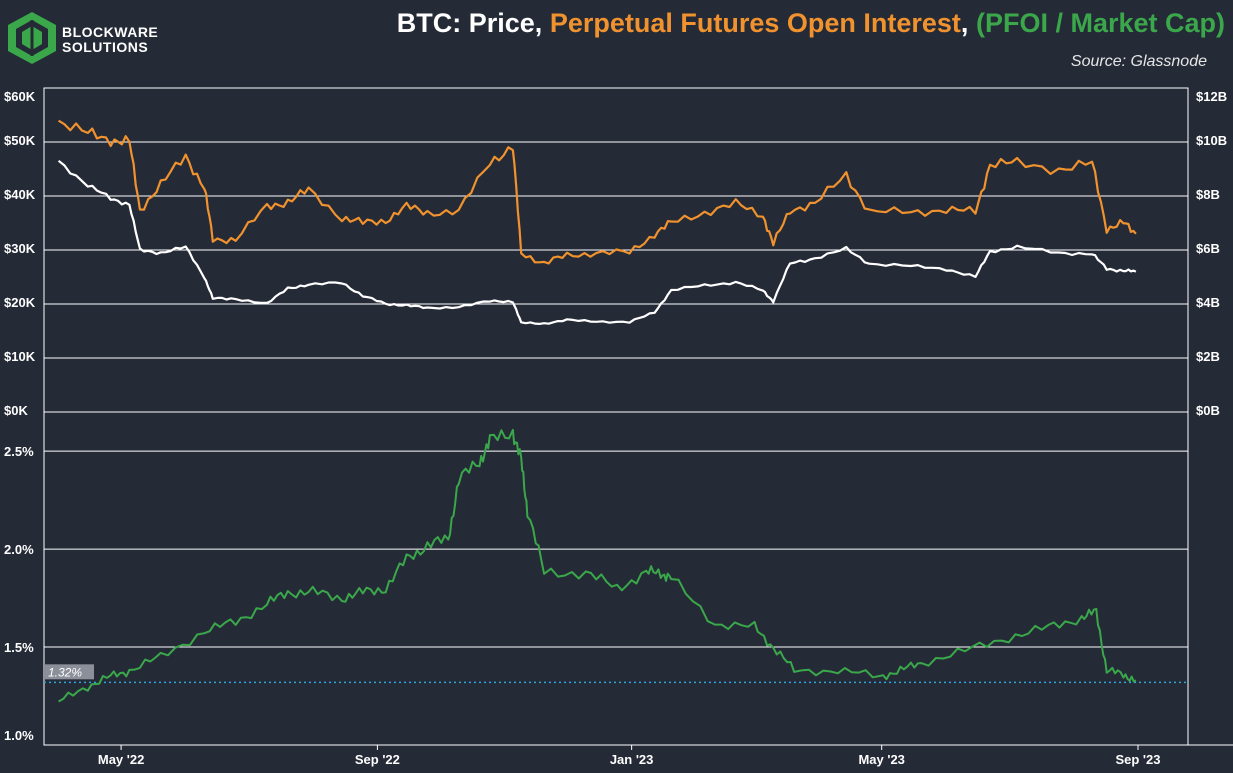  Describe the element at coordinates (1208, 194) in the screenshot. I see `right-tick-label: $8B` at that location.